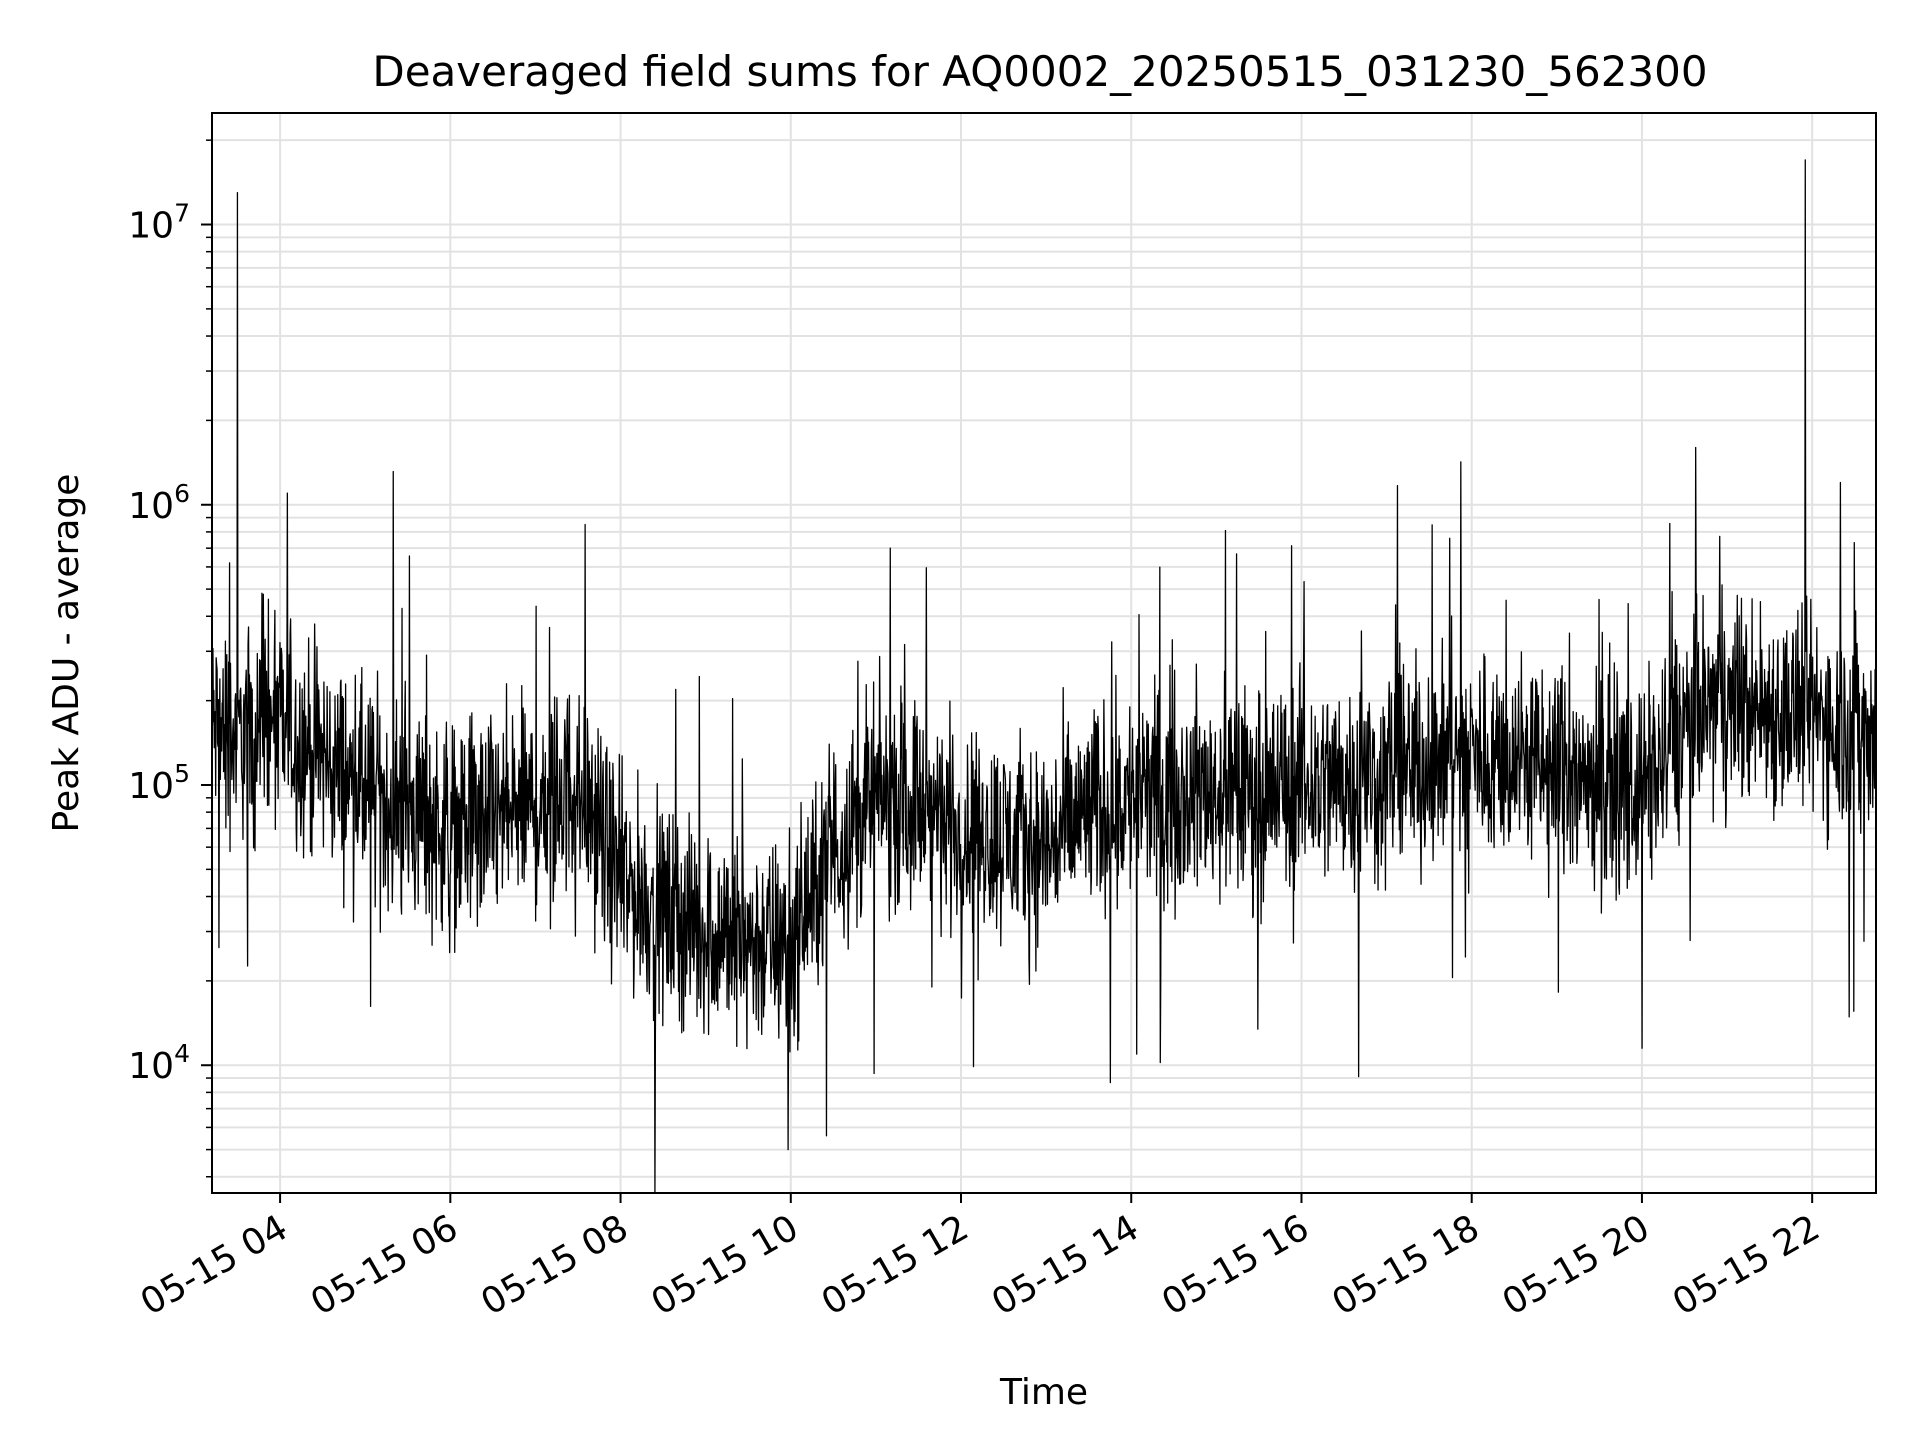  Describe the element at coordinates (384, 1265) in the screenshot. I see `x-tick-label: 05-15 06` at that location.